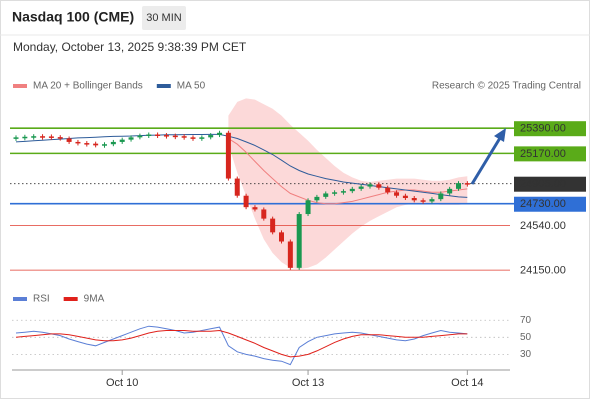  Describe the element at coordinates (130, 47) in the screenshot. I see `subtitle: Monday, October 13, 2025 9:38:39 PM CET` at that location.